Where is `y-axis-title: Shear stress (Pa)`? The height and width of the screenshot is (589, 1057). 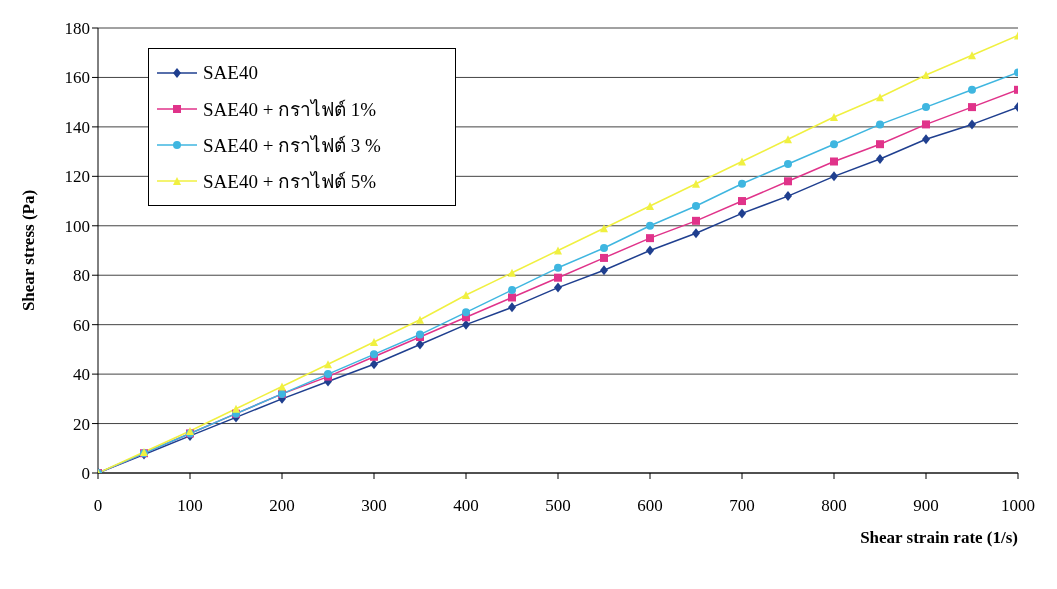 y-axis-title: Shear stress (Pa) is located at coordinates (29, 250).